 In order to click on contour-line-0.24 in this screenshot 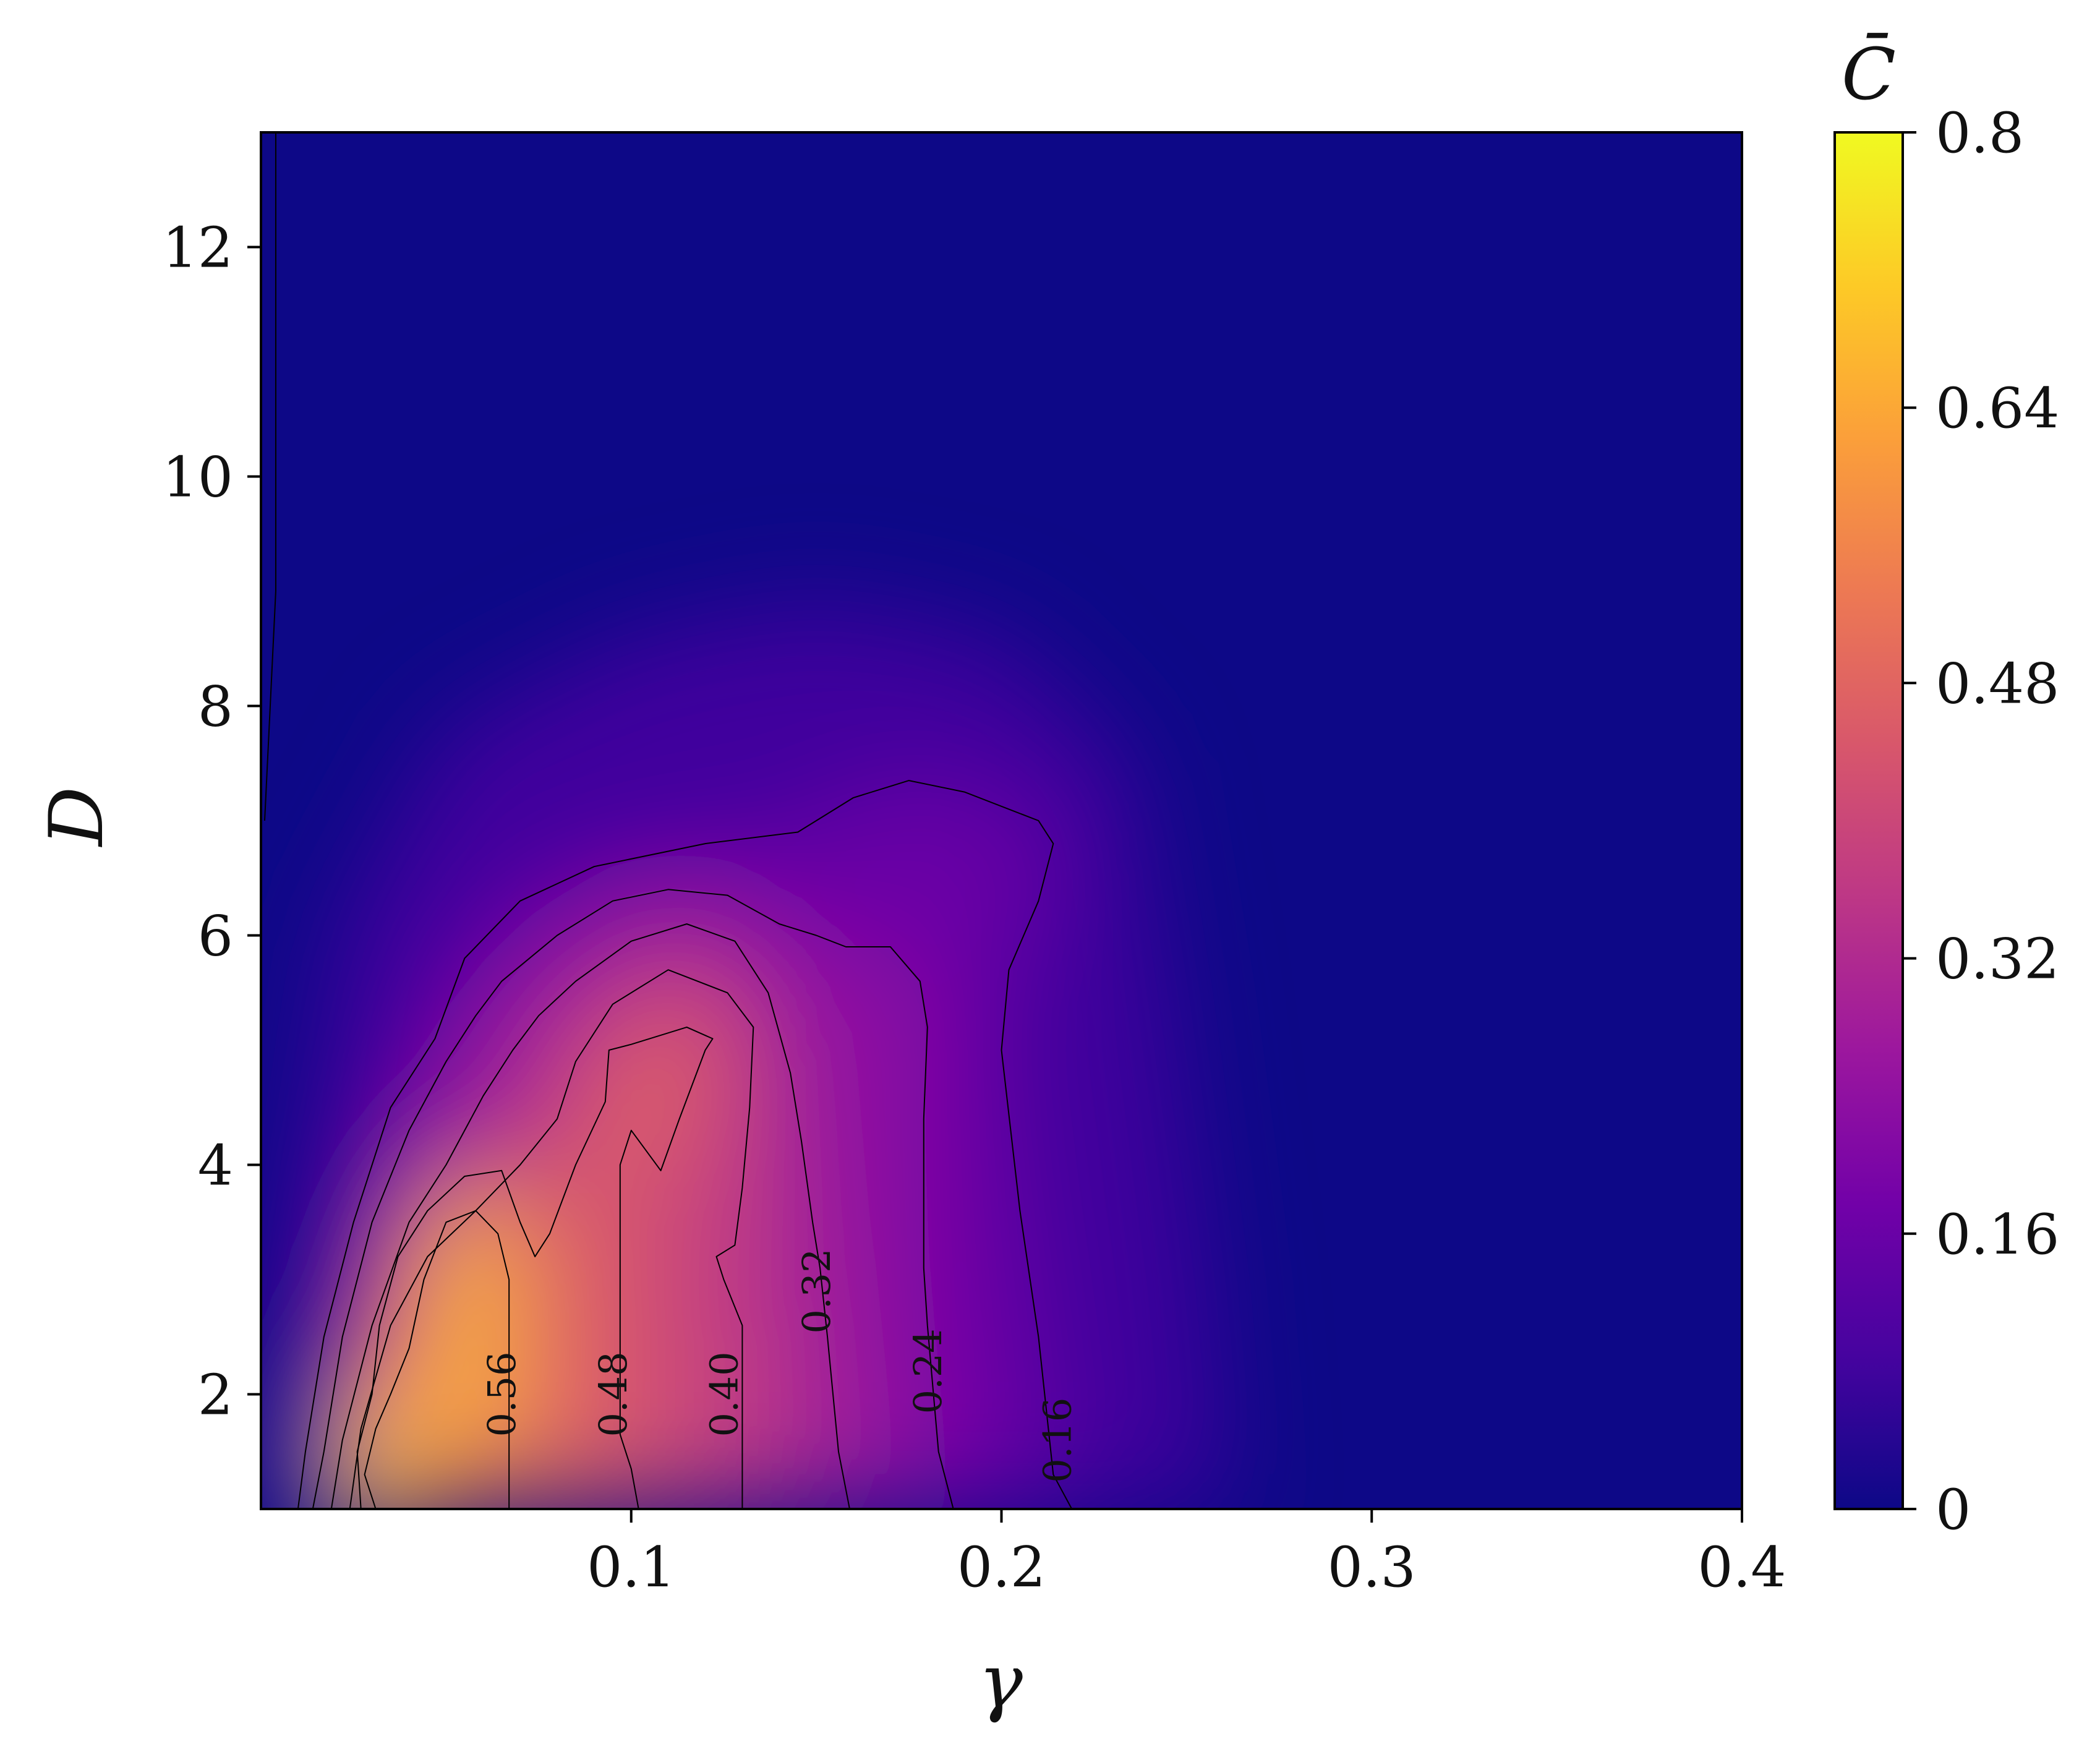, I will do `click(633, 1199)`.